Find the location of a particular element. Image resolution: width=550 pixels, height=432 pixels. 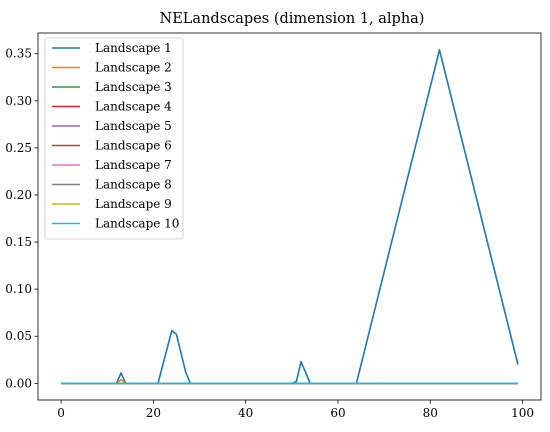

legend-label: Landscape 6 is located at coordinates (133, 146).